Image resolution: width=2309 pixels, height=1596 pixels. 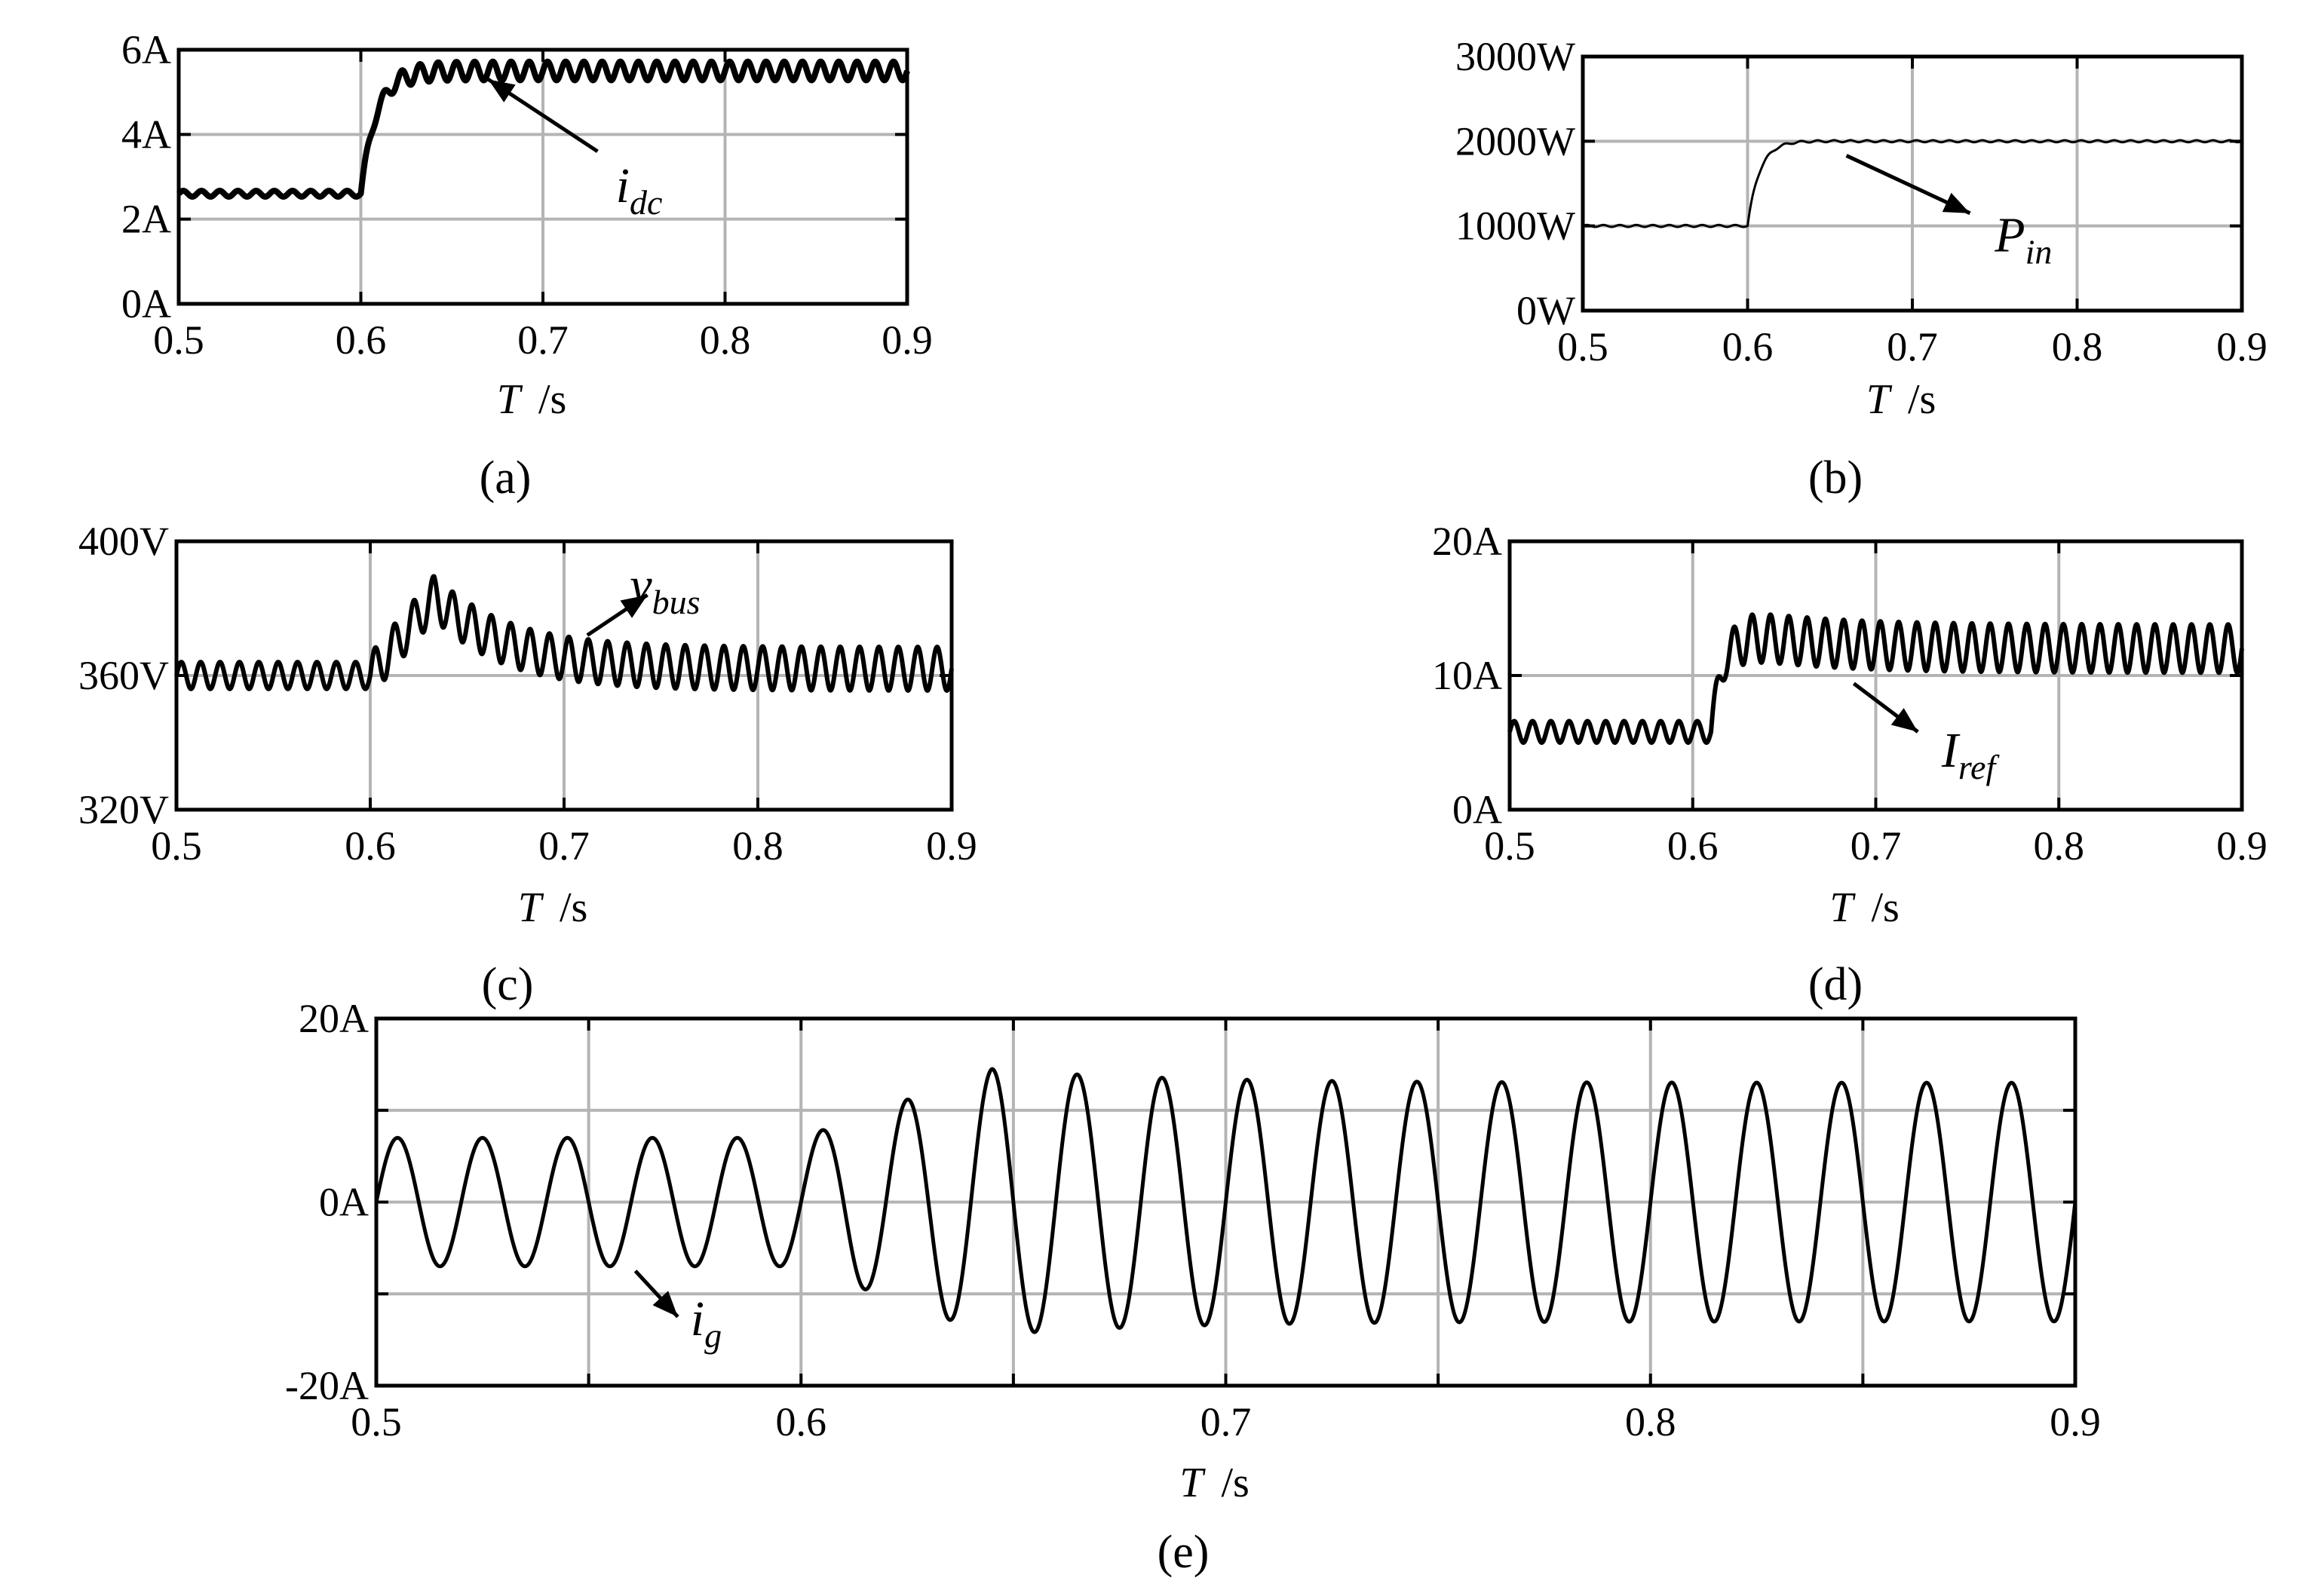 I want to click on series-line-d, so click(x=1875, y=678).